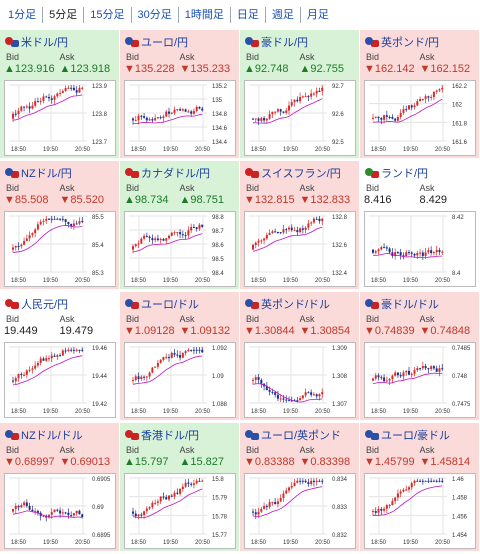  I want to click on pair-name: ランド/円, so click(405, 174).